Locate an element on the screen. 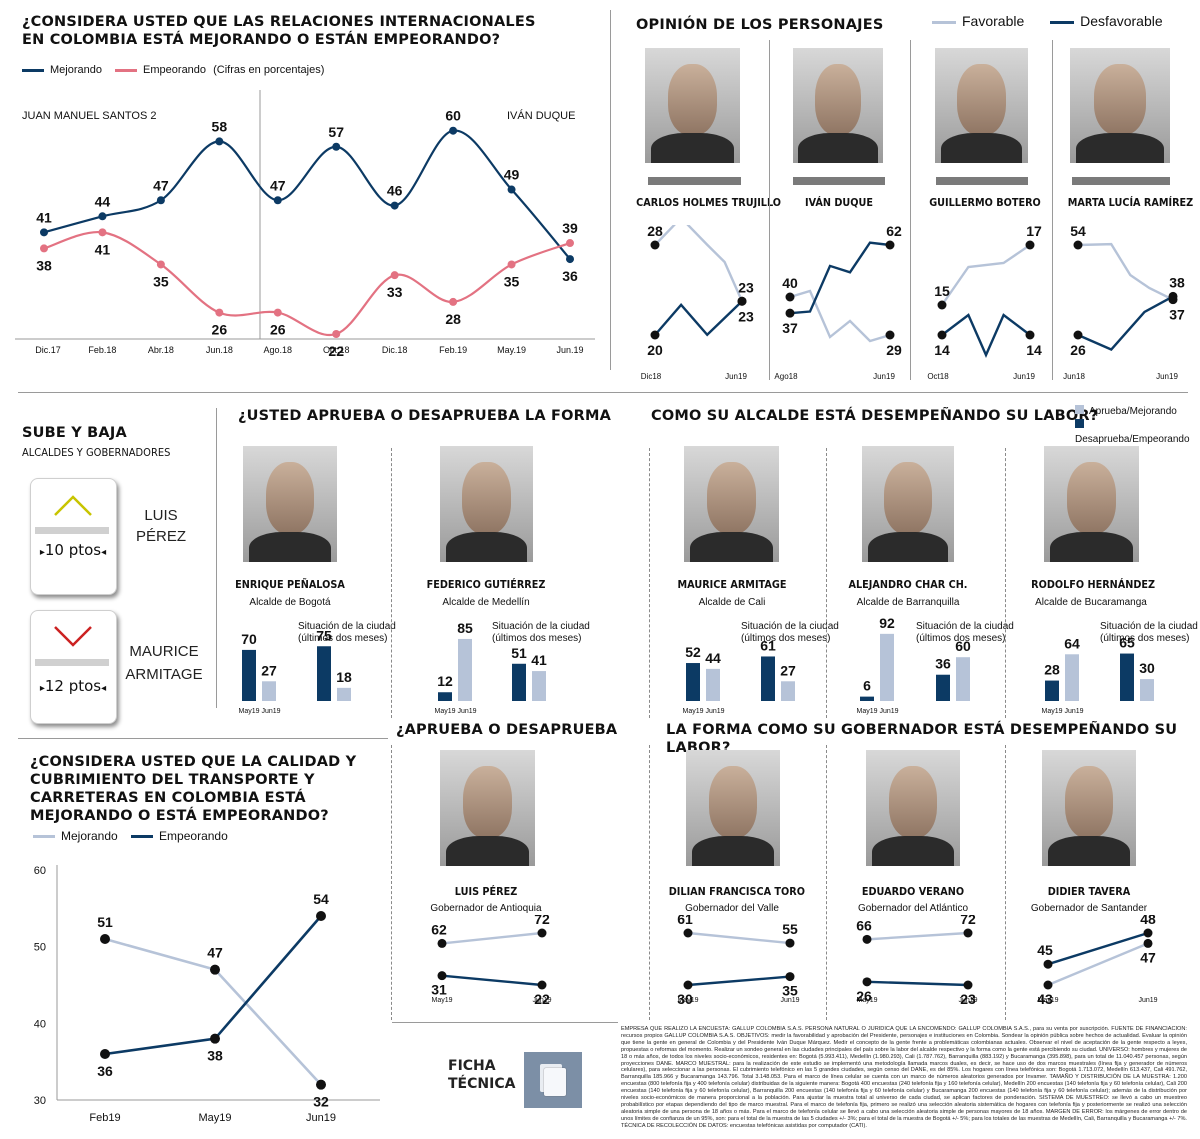  data-label: 55 is located at coordinates (790, 929).